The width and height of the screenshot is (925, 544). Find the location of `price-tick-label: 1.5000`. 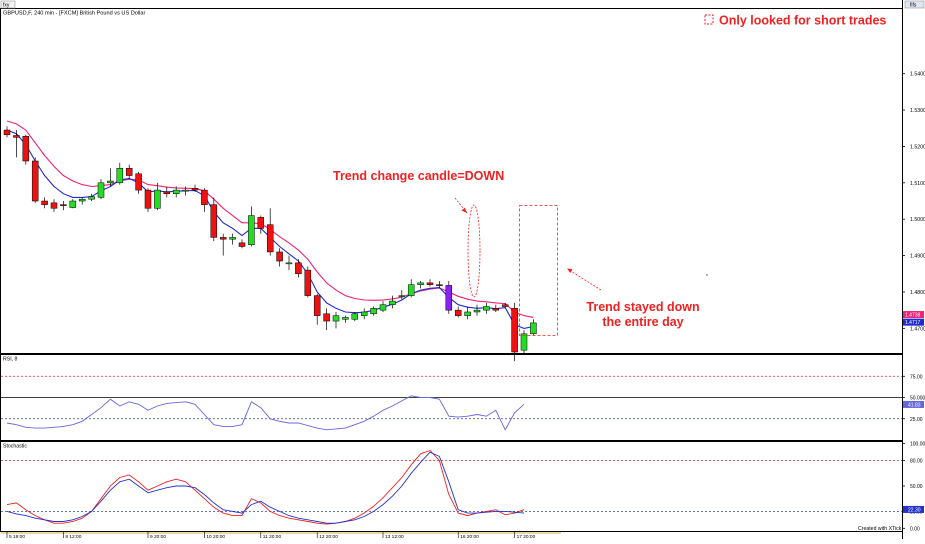

price-tick-label: 1.5000 is located at coordinates (917, 220).